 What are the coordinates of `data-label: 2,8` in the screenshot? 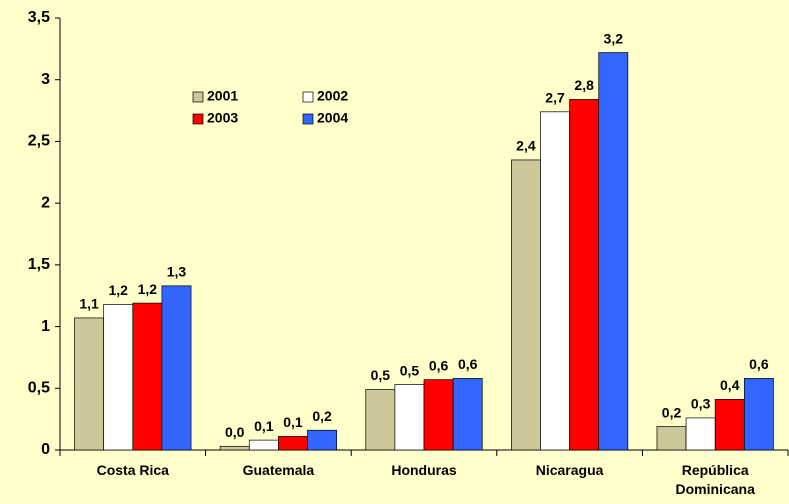 It's located at (584, 85).